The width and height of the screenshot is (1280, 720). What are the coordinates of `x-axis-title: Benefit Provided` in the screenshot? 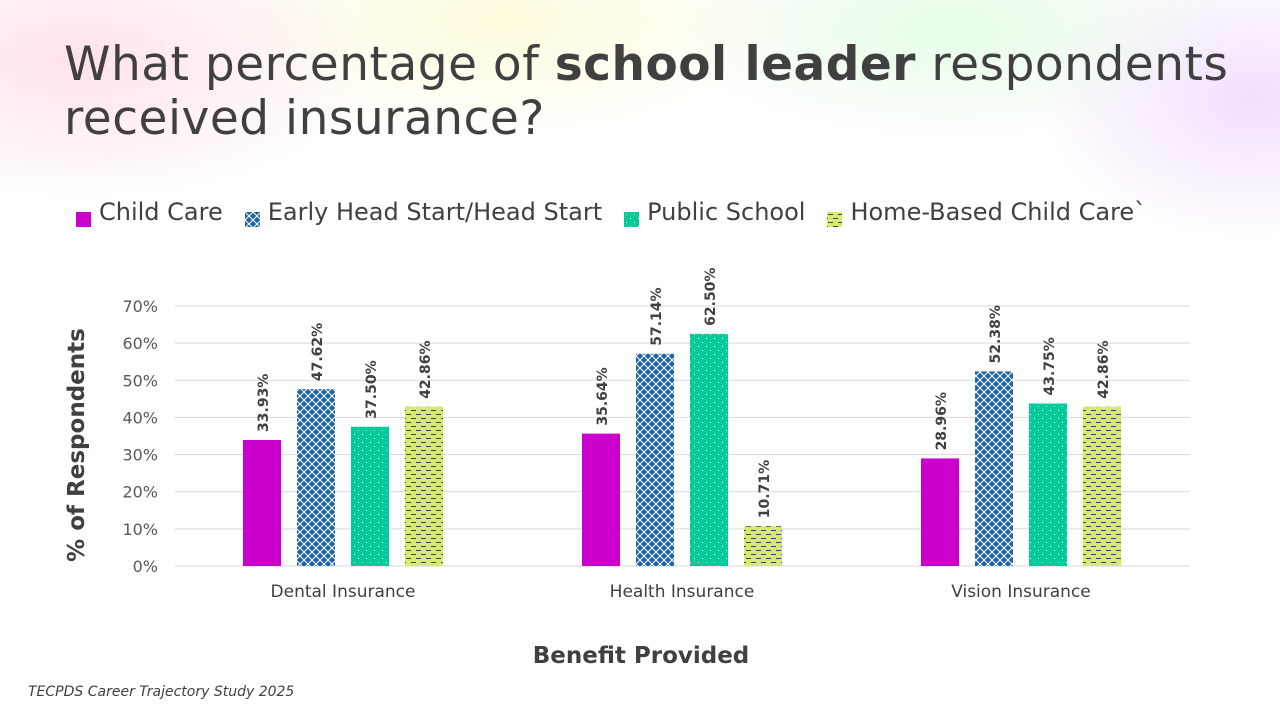 It's located at (641, 656).